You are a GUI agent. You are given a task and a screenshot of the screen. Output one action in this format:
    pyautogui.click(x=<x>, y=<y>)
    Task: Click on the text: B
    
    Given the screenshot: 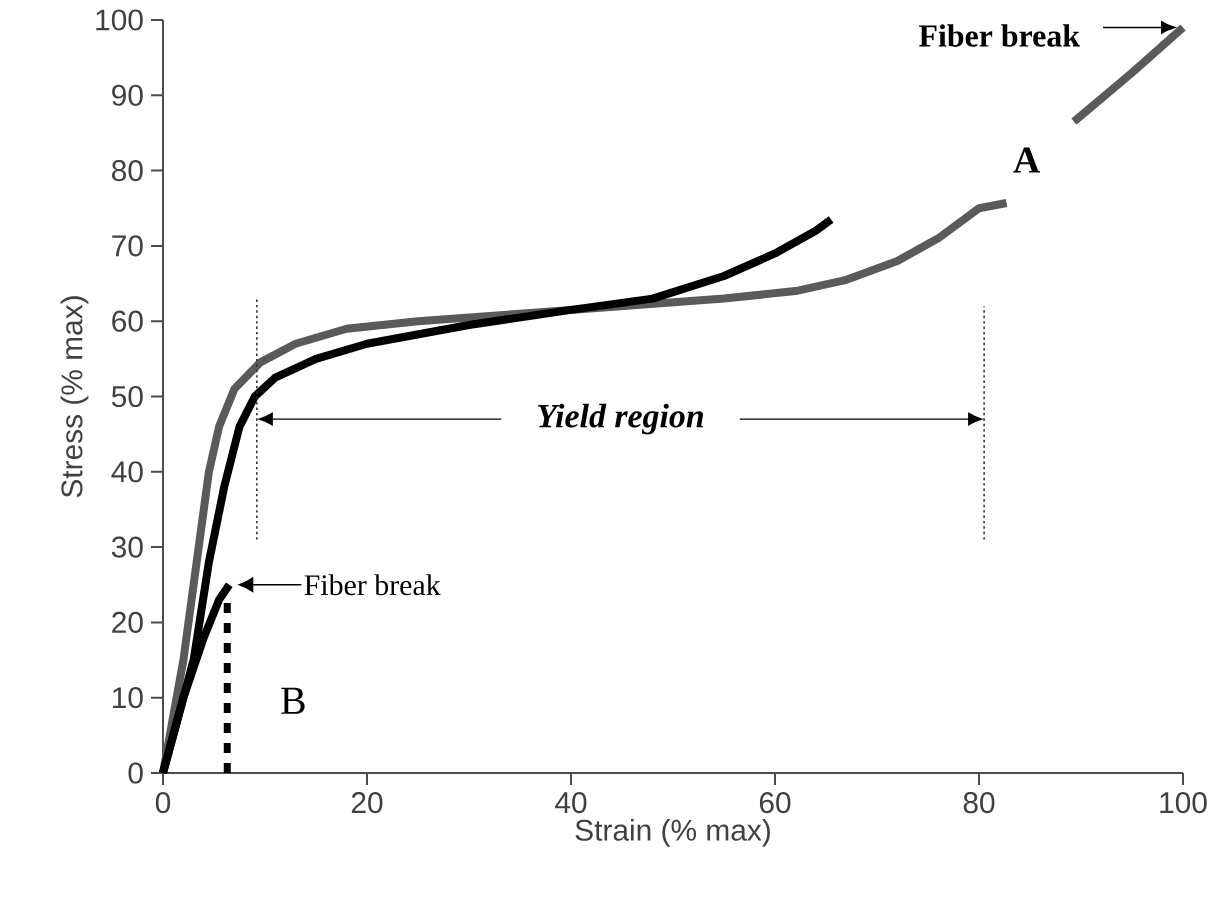 What is the action you would take?
    pyautogui.click(x=293, y=700)
    